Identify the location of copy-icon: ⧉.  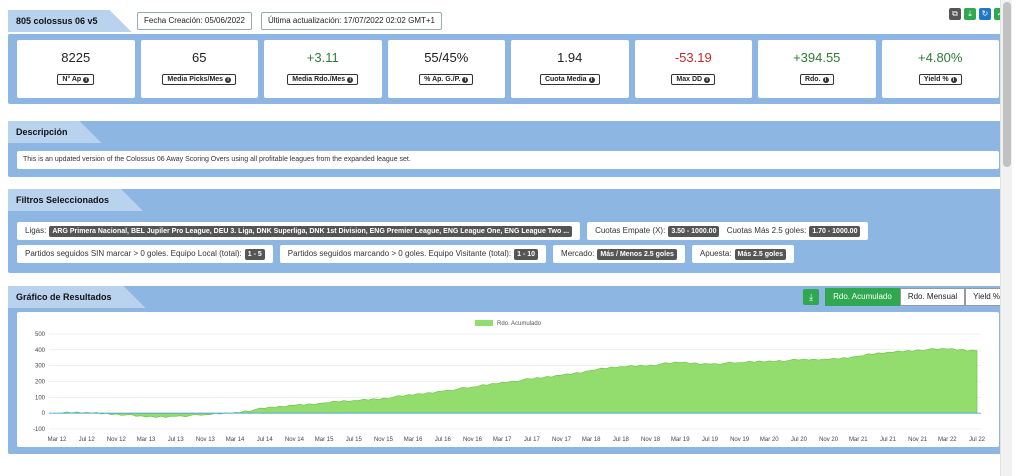
(955, 14).